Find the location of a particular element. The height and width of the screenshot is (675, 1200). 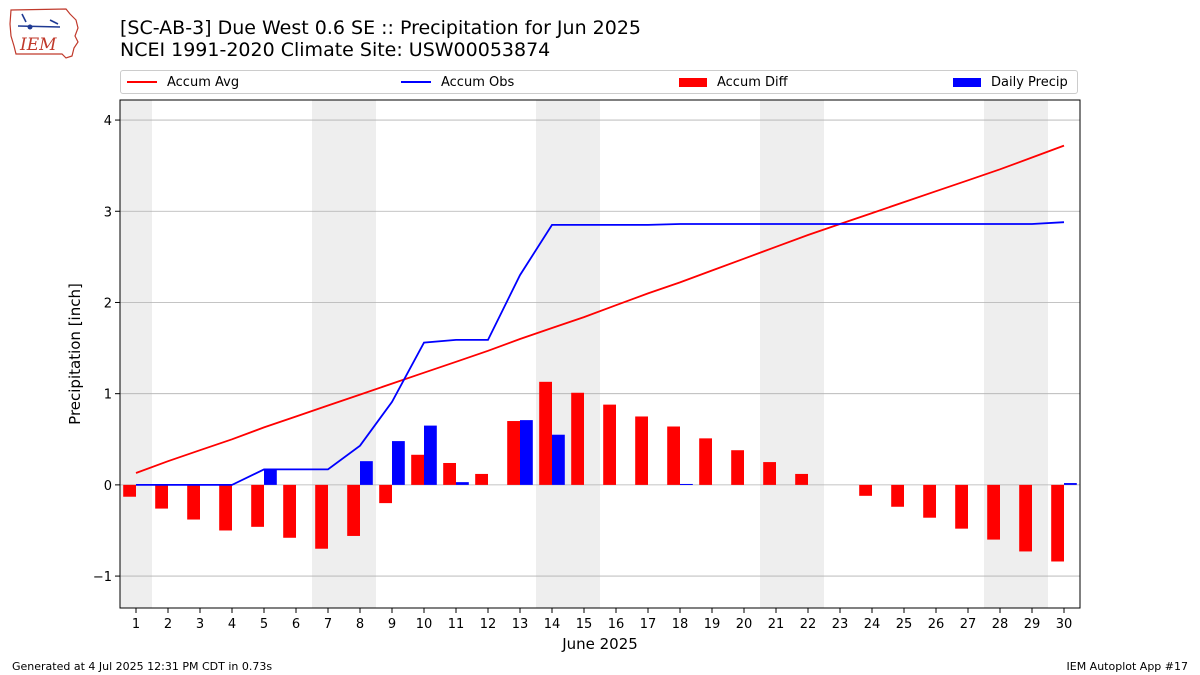

iowa-outline-icon is located at coordinates (44, 33).